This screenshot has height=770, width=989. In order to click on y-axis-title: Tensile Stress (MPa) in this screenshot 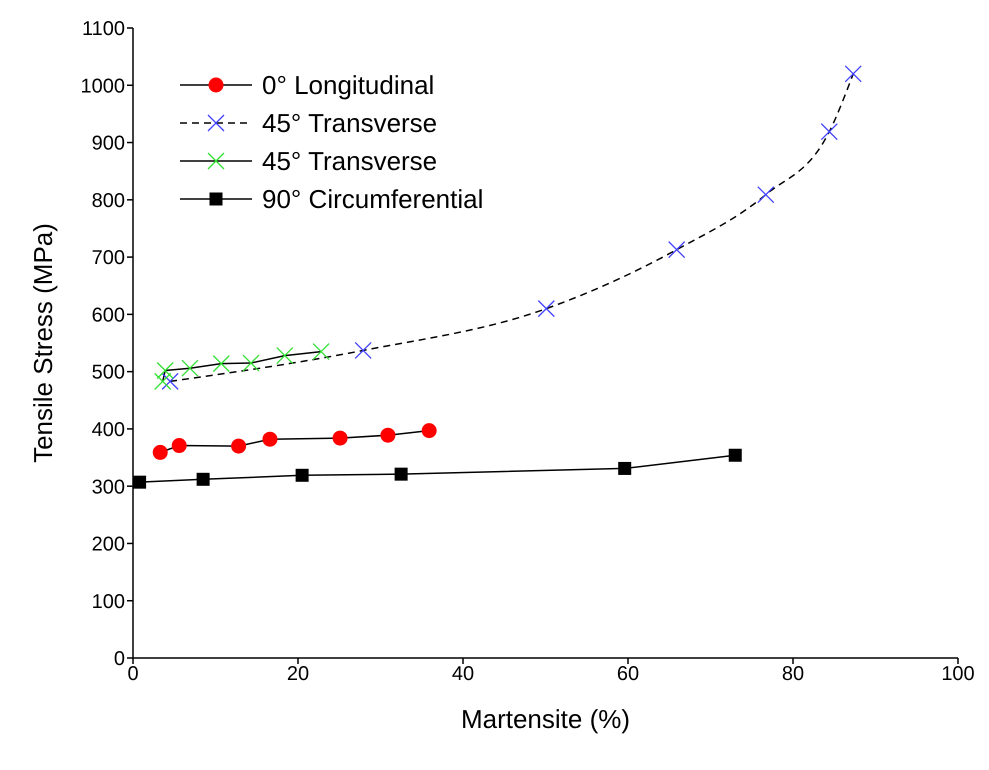, I will do `click(43, 343)`.